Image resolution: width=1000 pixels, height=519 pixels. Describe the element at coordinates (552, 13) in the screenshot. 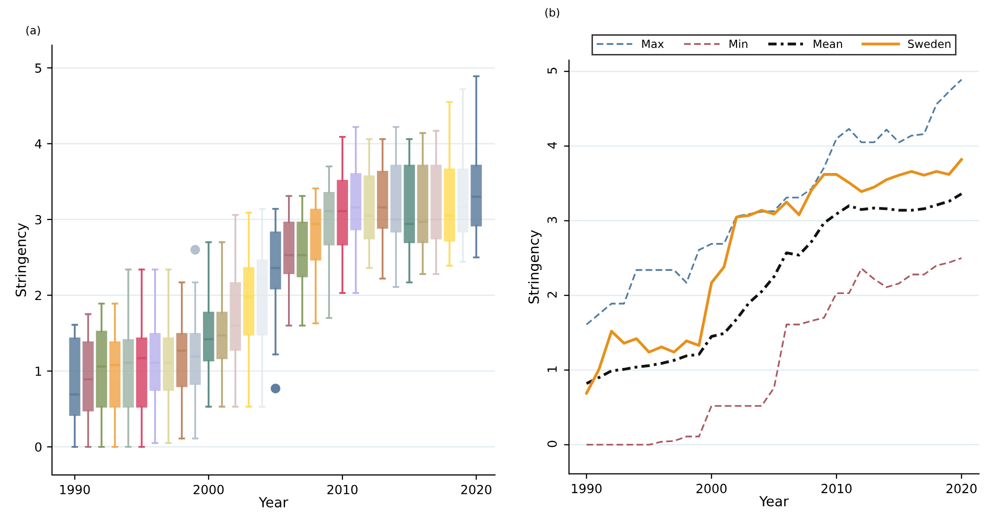

I see `text: (b)` at that location.